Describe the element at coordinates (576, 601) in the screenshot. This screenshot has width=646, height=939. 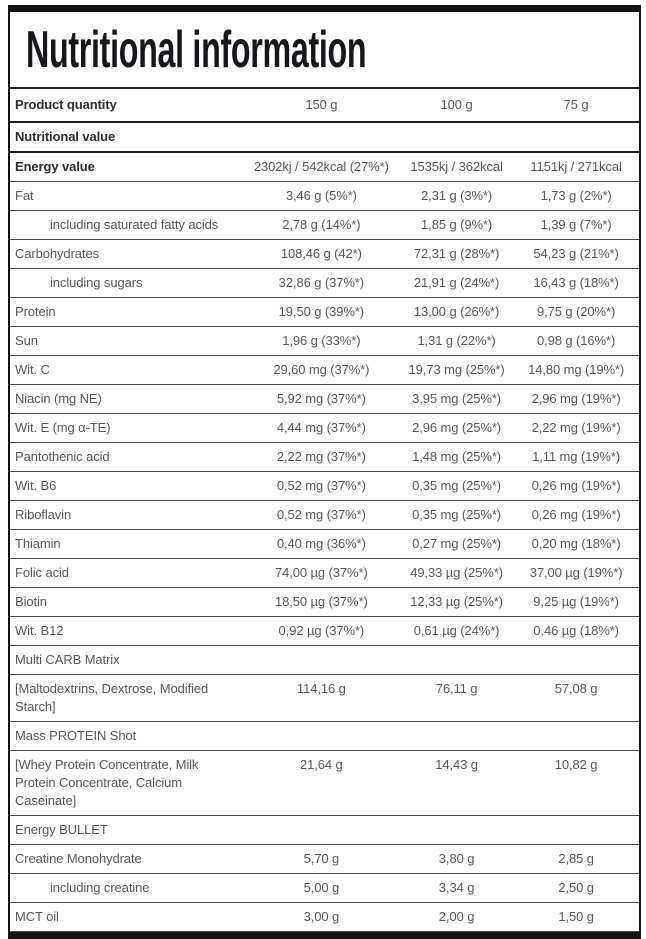
I see `row-value: 9,25 µg (19%*)` at that location.